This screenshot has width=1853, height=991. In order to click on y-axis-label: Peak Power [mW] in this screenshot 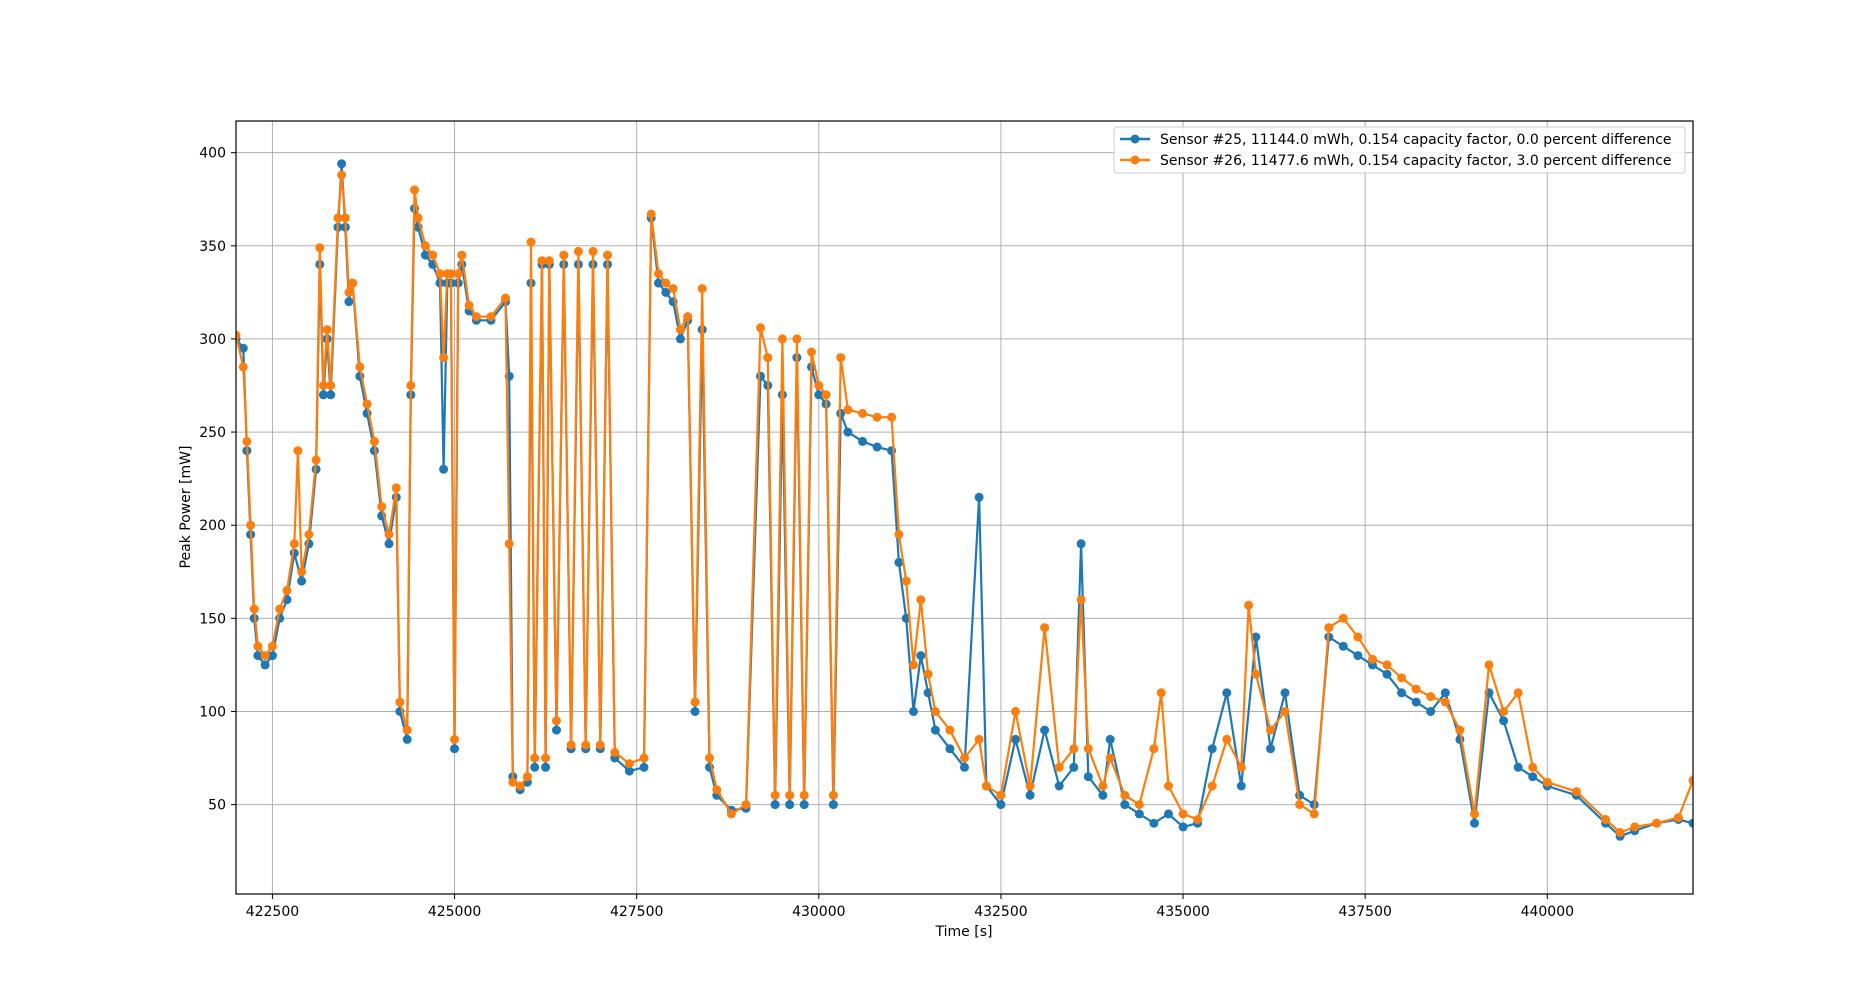, I will do `click(186, 507)`.